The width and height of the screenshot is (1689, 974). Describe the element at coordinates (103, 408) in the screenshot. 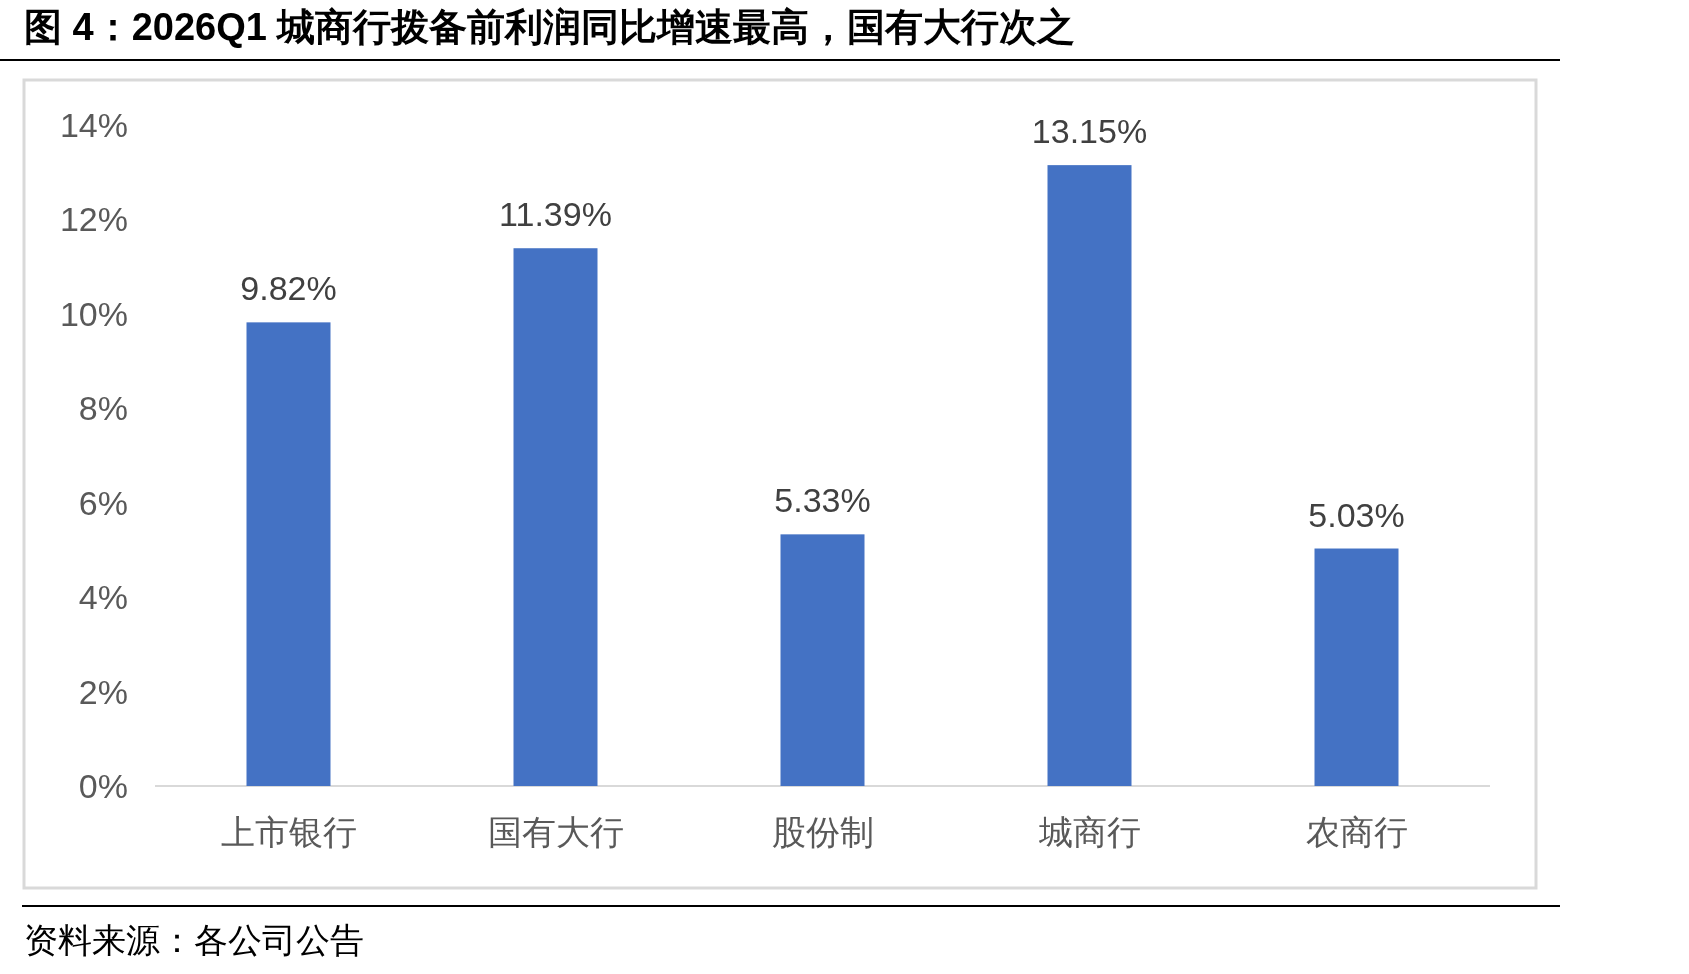

I see `y-tick-label: 8%` at that location.